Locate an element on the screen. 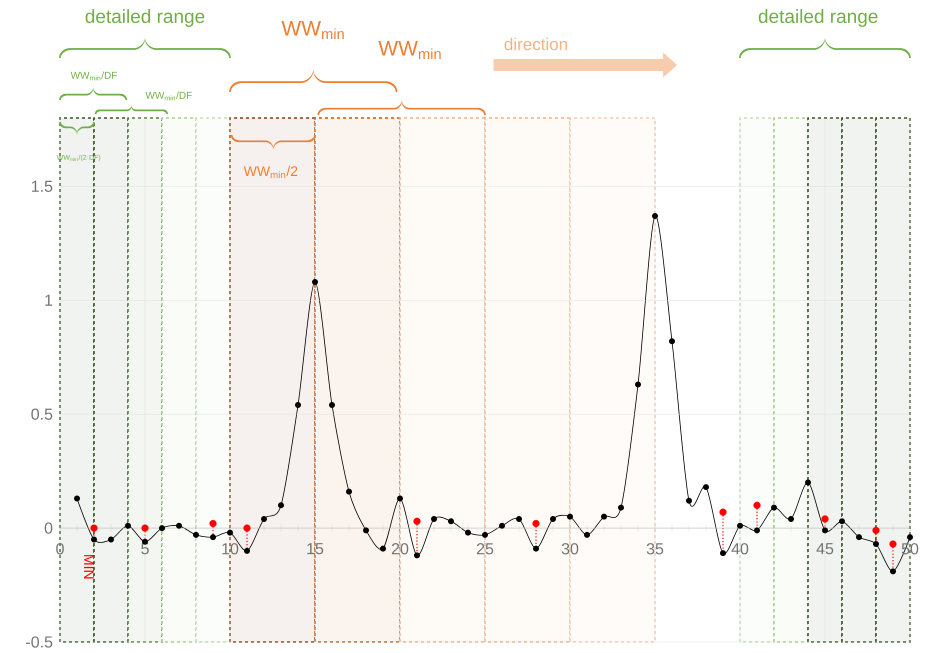 The image size is (926, 653). x-tick-label: 30 is located at coordinates (570, 548).